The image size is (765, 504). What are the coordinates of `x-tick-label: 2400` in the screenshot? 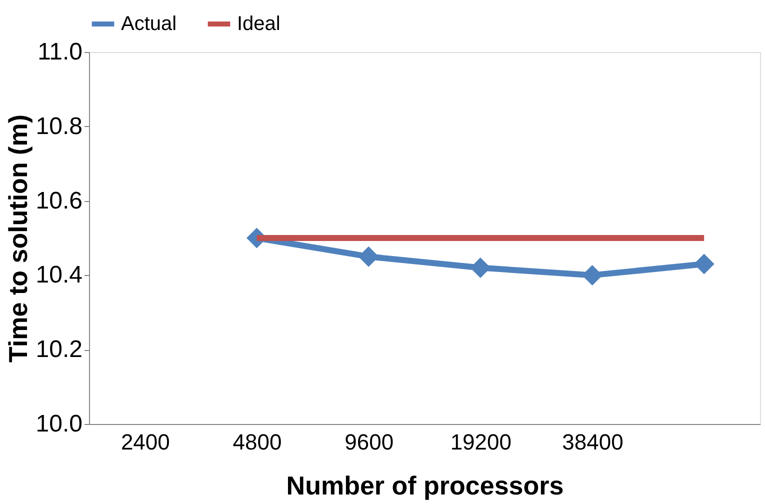 It's located at (145, 442).